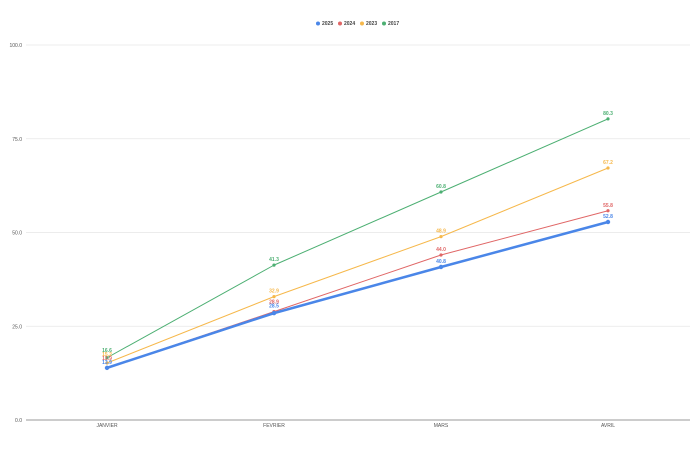 This screenshot has height=450, width=700. I want to click on data-label: 16.6, so click(107, 351).